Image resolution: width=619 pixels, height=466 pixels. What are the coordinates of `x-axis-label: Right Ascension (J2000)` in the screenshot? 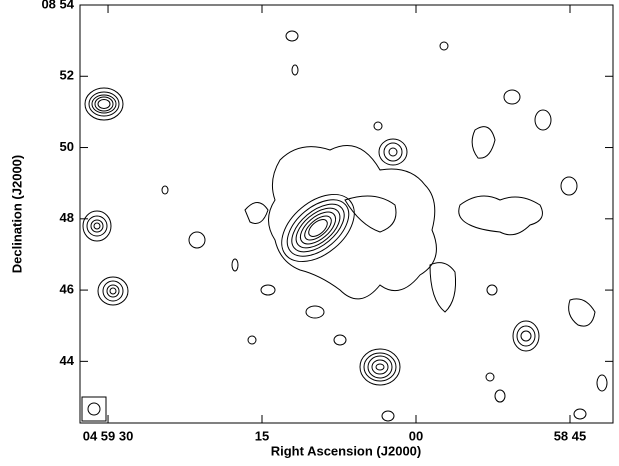 It's located at (346, 450).